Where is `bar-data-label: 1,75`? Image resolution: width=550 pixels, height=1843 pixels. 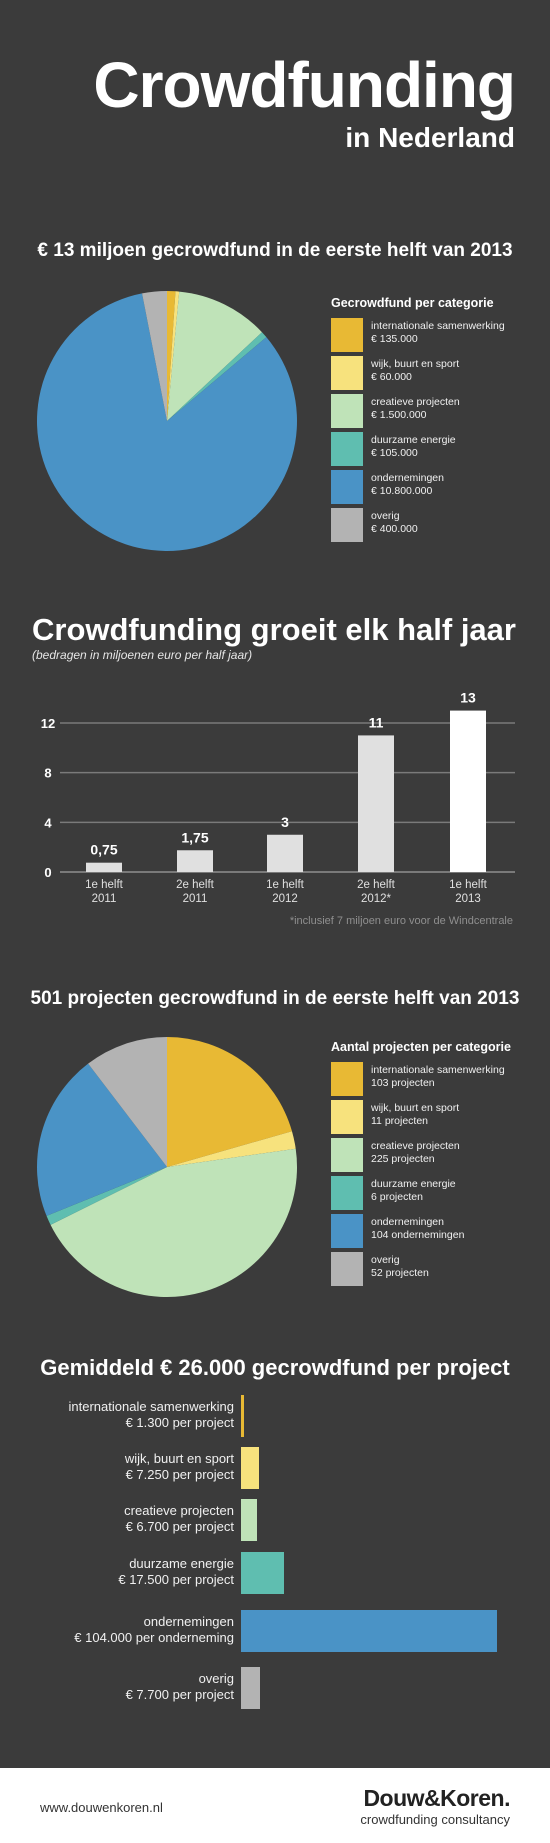 bar-data-label: 1,75 is located at coordinates (194, 837).